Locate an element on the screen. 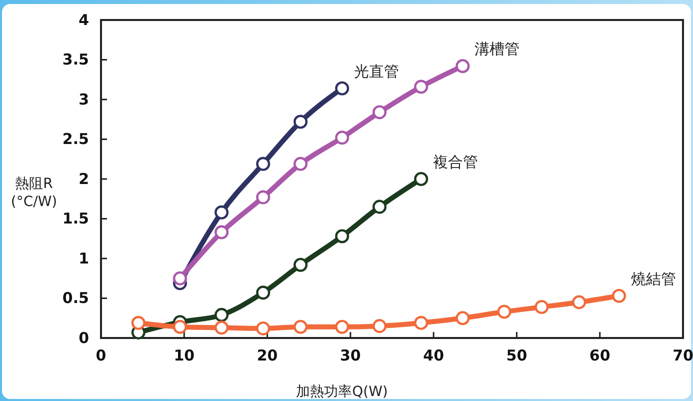 The height and width of the screenshot is (401, 693). series-label: 燒結管 is located at coordinates (653, 279).